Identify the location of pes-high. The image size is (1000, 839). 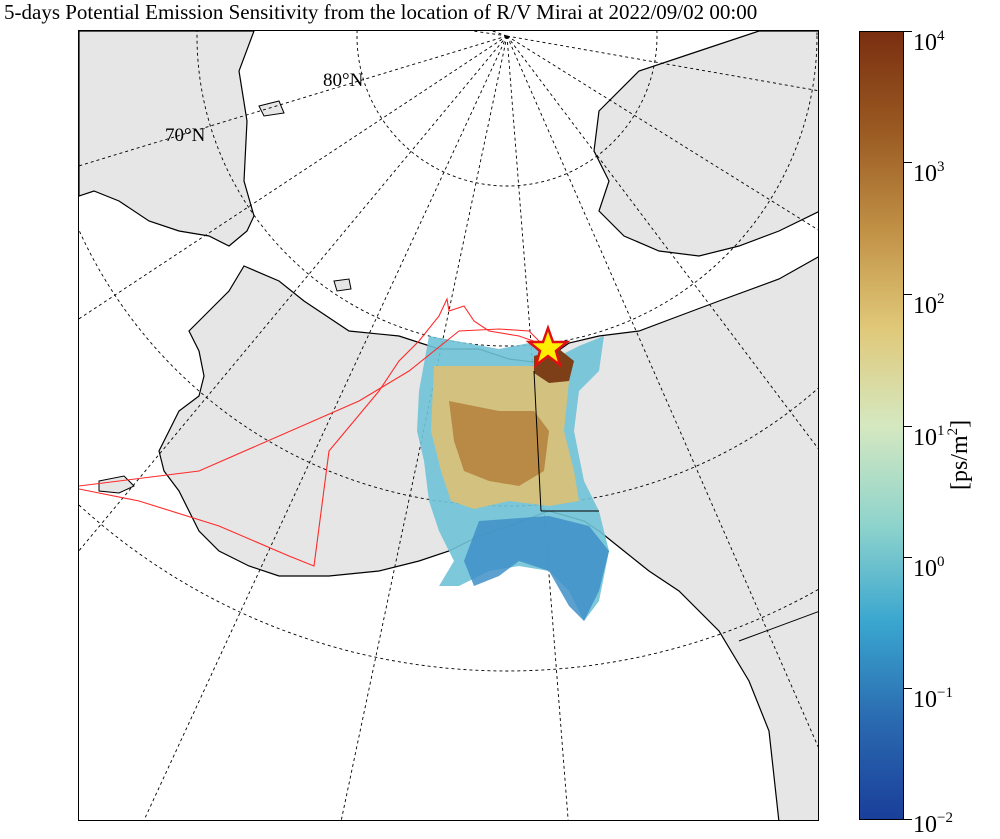
(499, 443).